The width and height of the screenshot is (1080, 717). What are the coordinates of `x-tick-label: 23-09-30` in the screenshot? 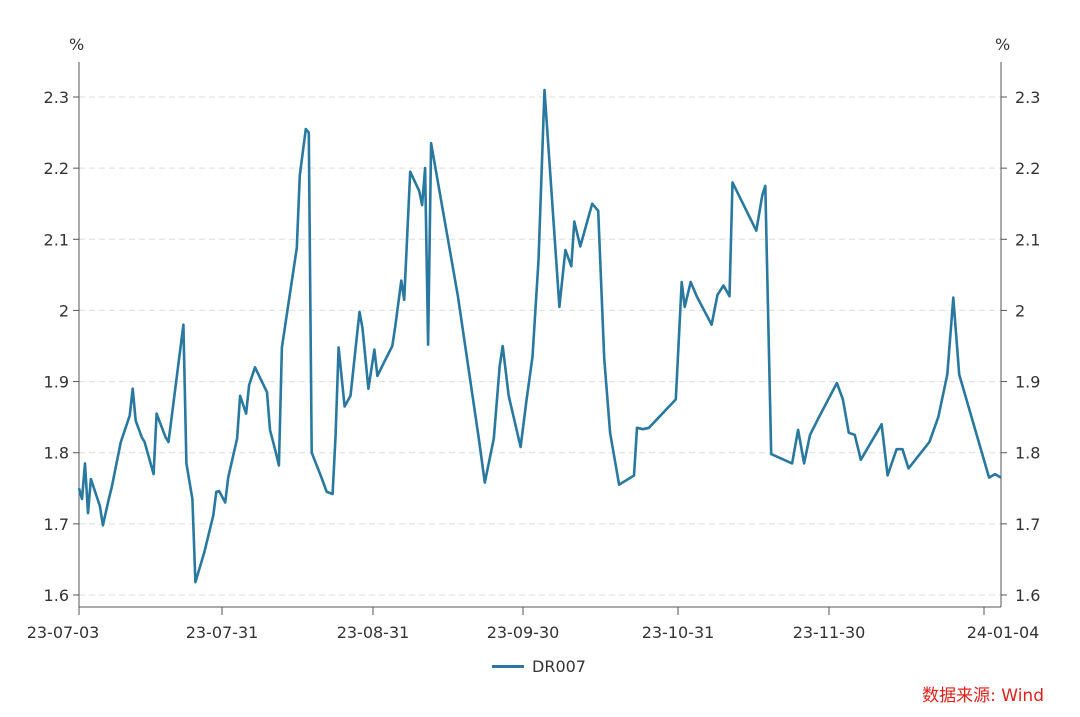 It's located at (523, 632).